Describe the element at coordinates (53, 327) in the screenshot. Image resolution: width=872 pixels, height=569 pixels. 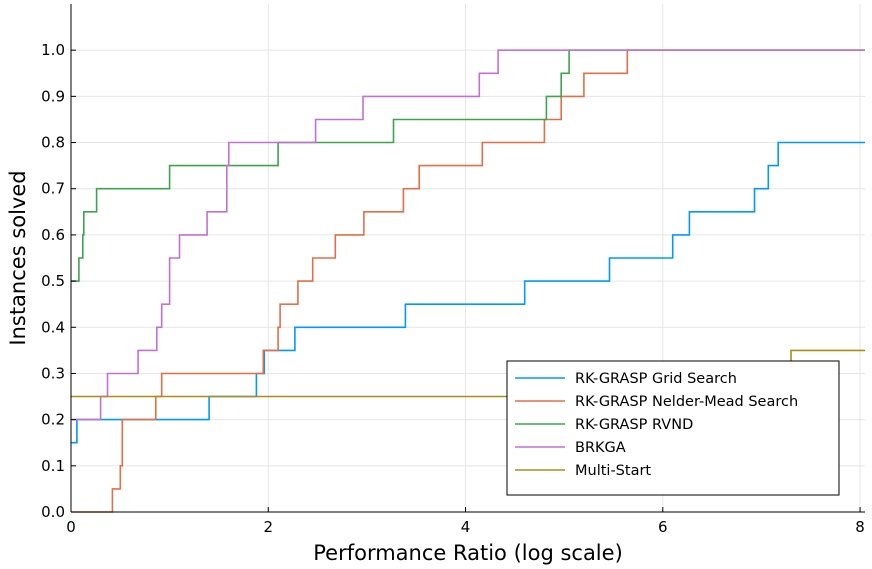
I see `y-tick-label: 0.4` at that location.